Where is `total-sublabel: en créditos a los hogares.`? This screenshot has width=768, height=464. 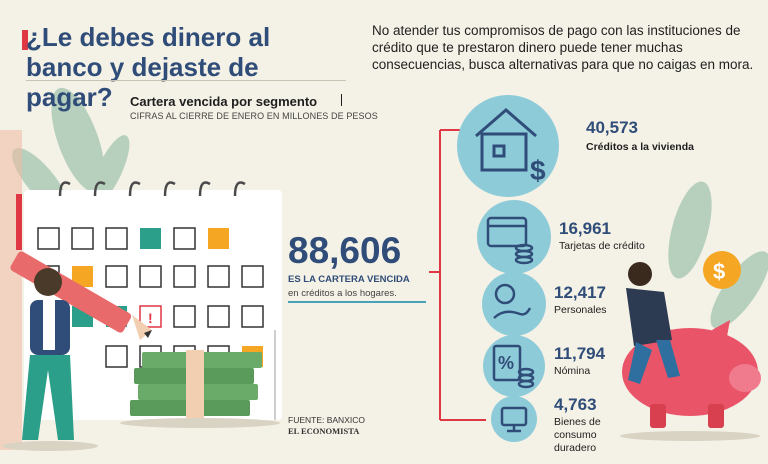 total-sublabel: en créditos a los hogares. is located at coordinates (342, 293).